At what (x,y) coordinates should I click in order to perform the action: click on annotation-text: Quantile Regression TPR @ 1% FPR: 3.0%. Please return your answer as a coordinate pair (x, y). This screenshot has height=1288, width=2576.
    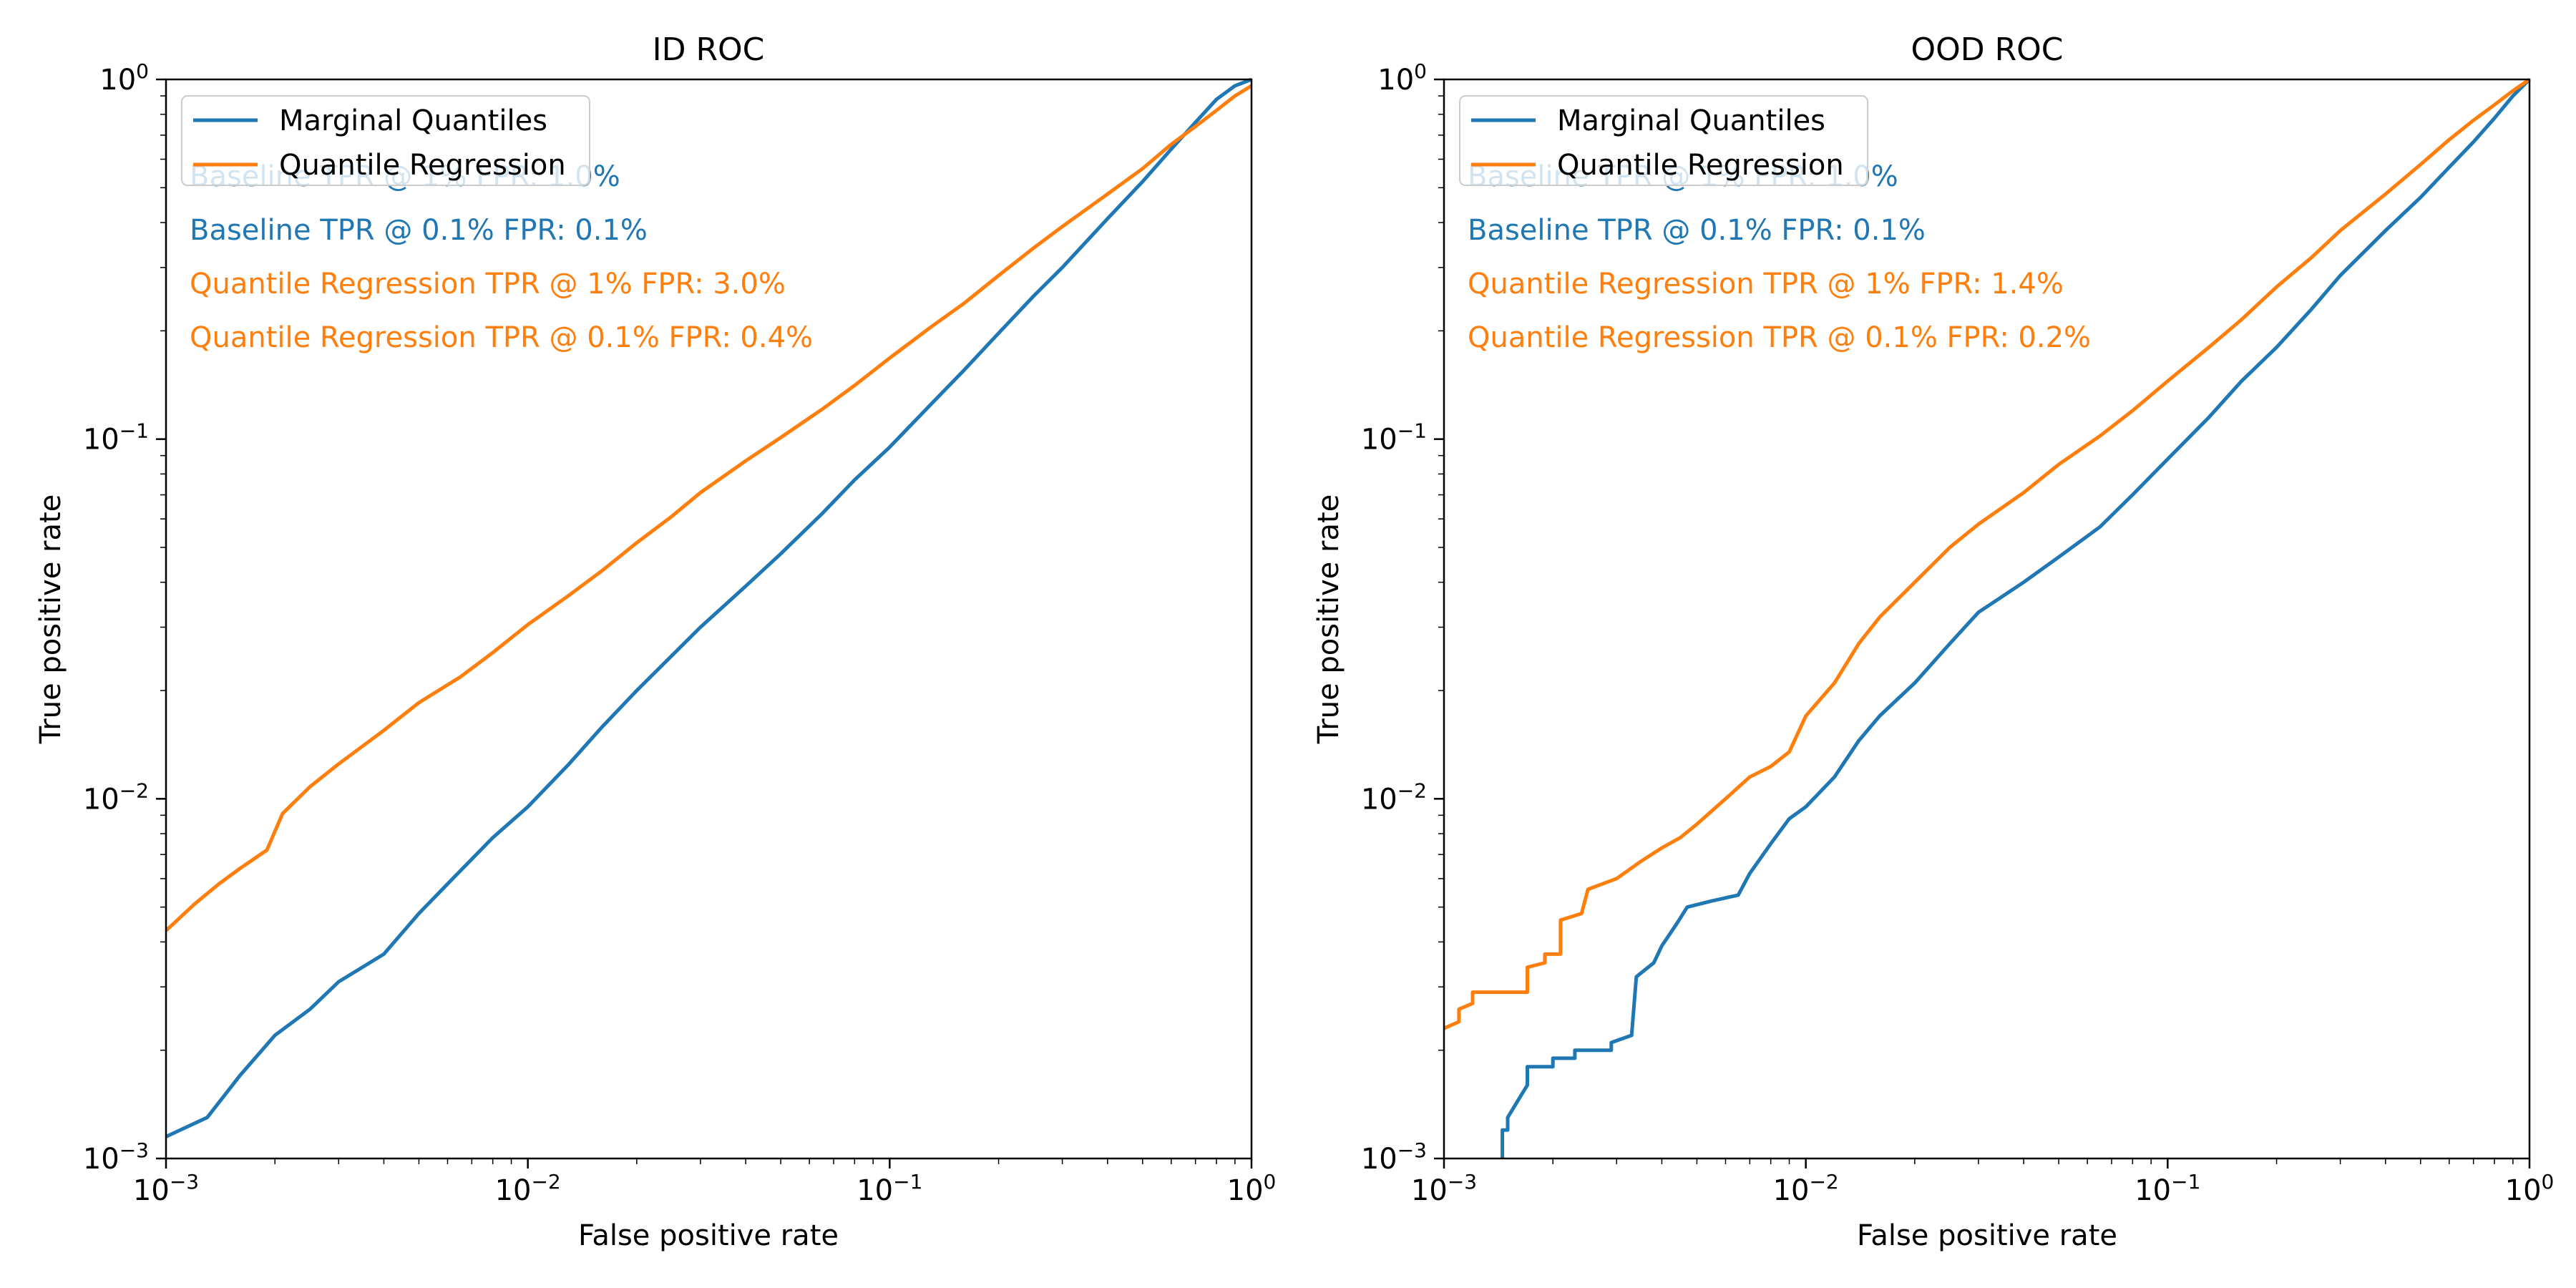
    Looking at the image, I should click on (488, 284).